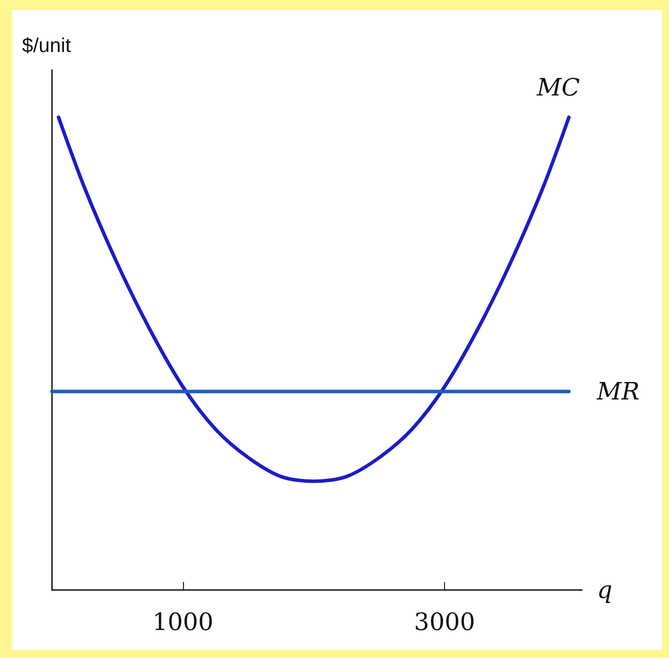 The image size is (669, 658). What do you see at coordinates (47, 46) in the screenshot?
I see `y-axis-title: $/unit` at bounding box center [47, 46].